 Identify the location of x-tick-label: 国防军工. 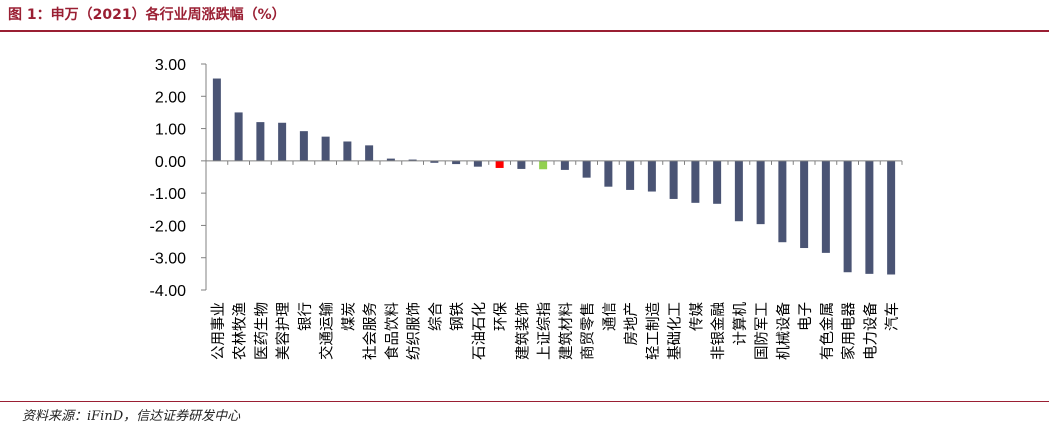
(762, 331).